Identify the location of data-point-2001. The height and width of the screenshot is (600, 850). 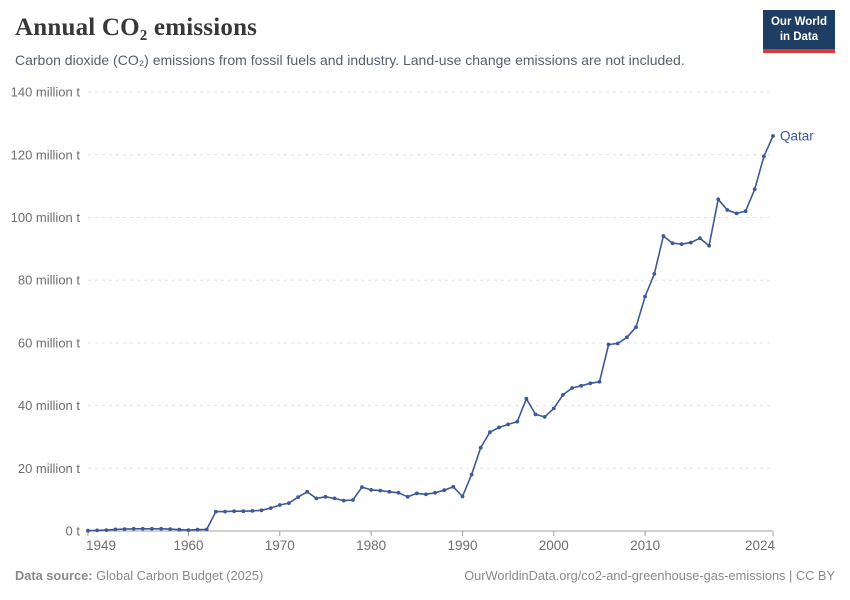
(563, 395).